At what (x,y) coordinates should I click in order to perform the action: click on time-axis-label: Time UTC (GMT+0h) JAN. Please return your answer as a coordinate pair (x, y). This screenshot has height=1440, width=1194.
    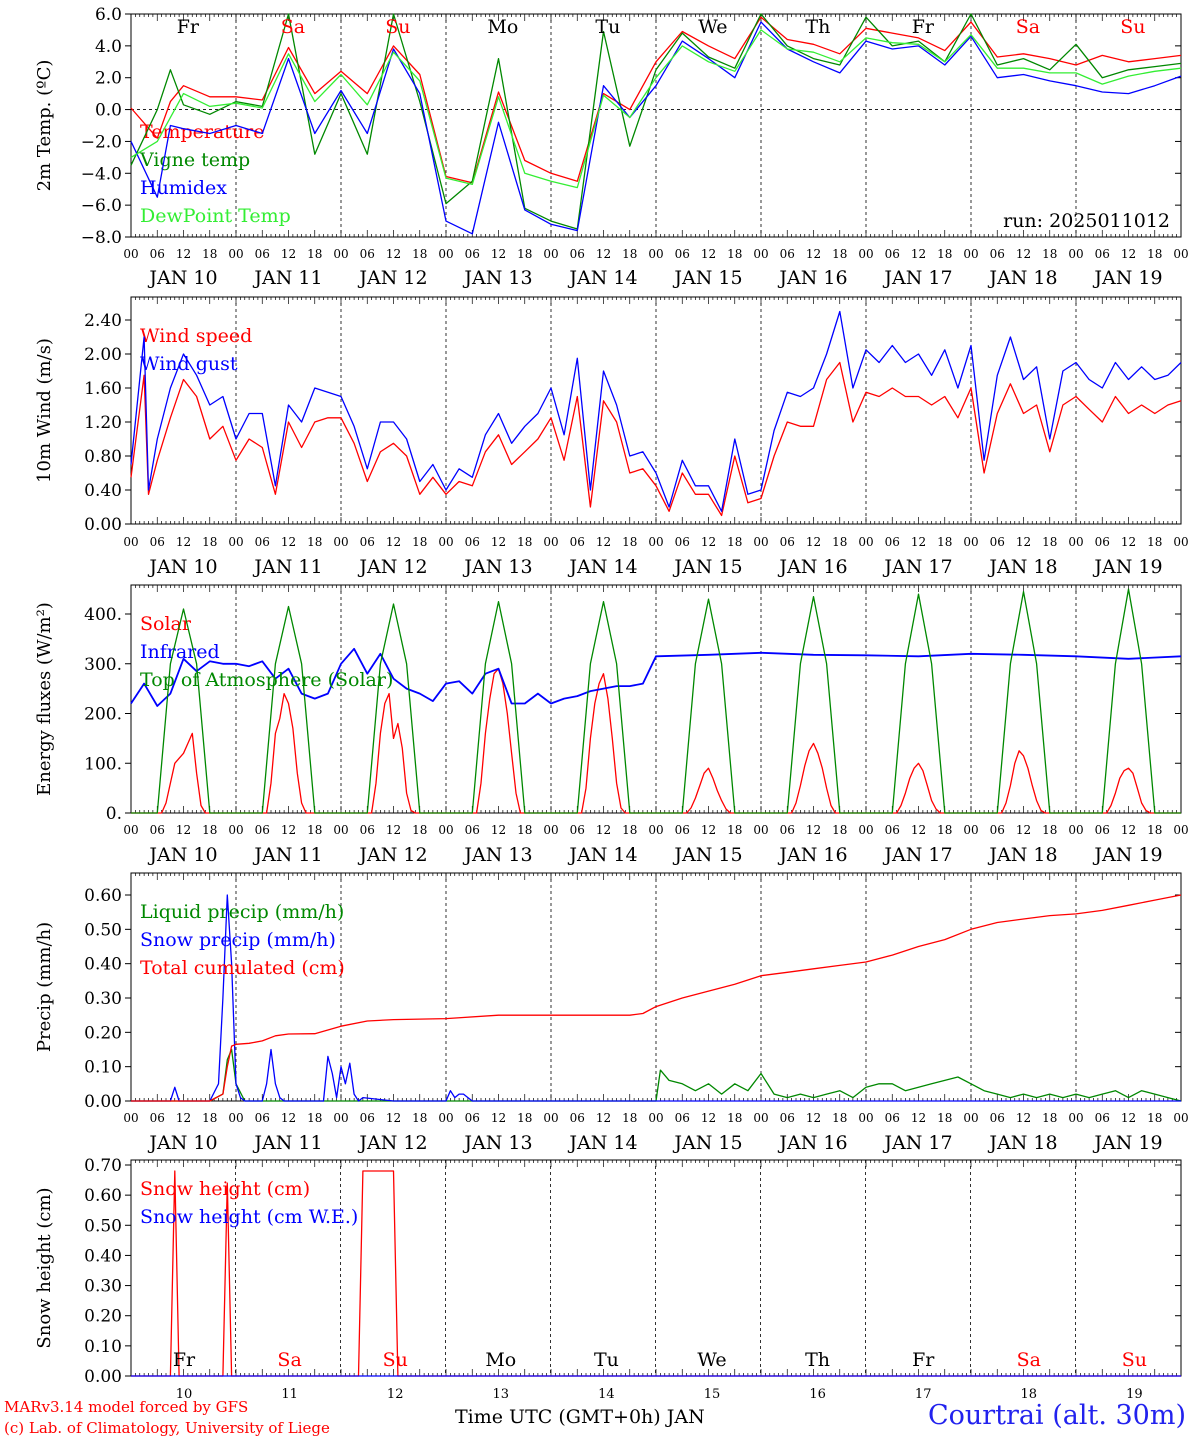
    Looking at the image, I should click on (580, 1417).